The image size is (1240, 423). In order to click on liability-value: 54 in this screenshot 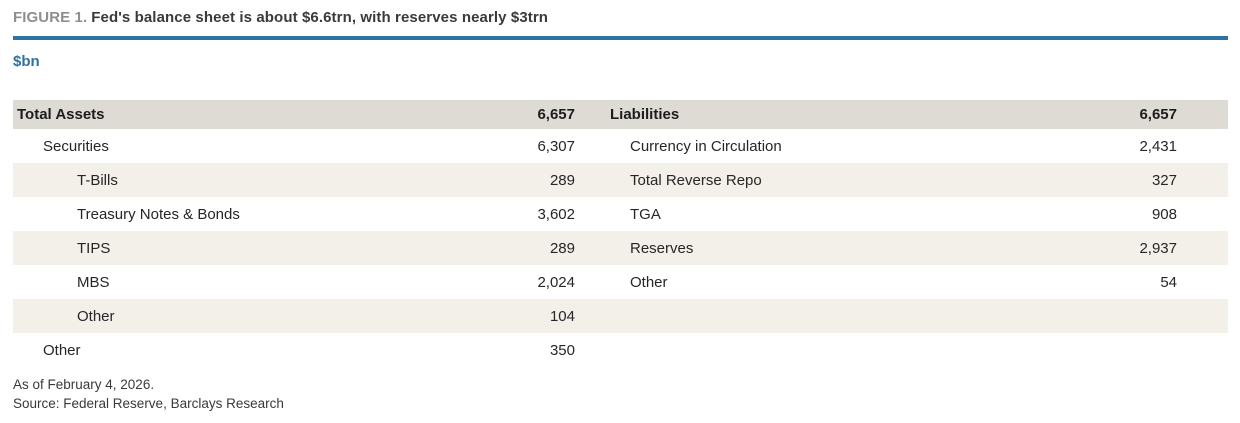, I will do `click(1168, 282)`.